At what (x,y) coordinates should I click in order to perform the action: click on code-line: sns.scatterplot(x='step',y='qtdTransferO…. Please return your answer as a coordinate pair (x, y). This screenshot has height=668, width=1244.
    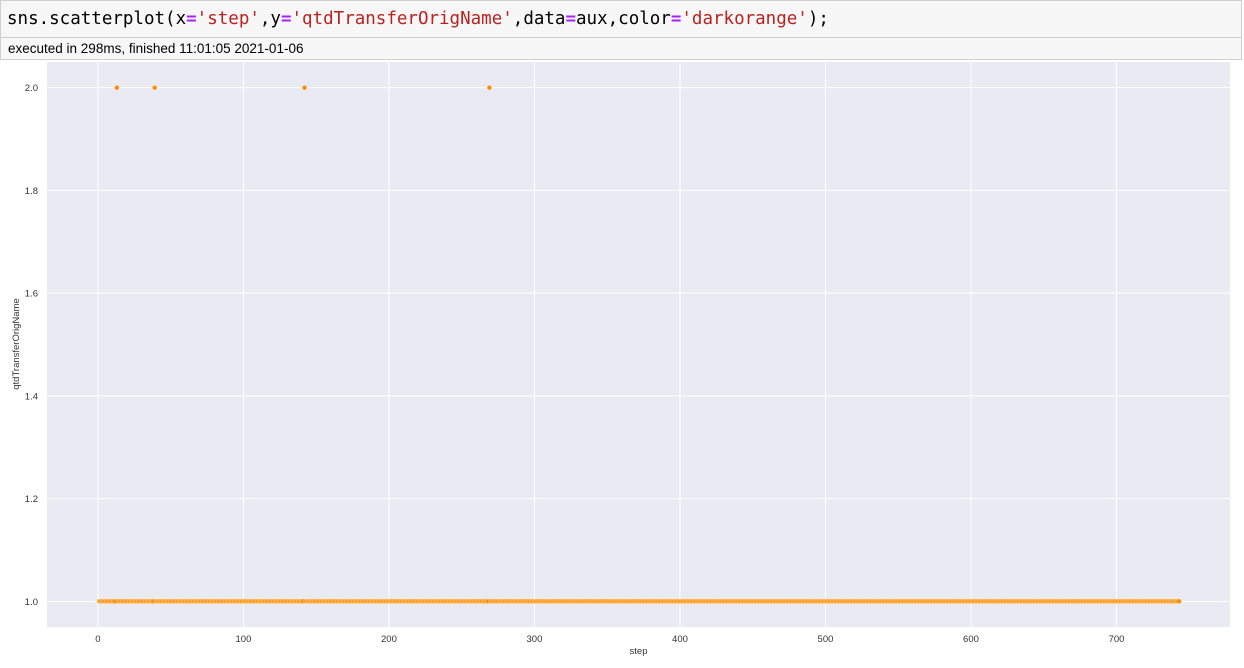
    Looking at the image, I should click on (418, 19).